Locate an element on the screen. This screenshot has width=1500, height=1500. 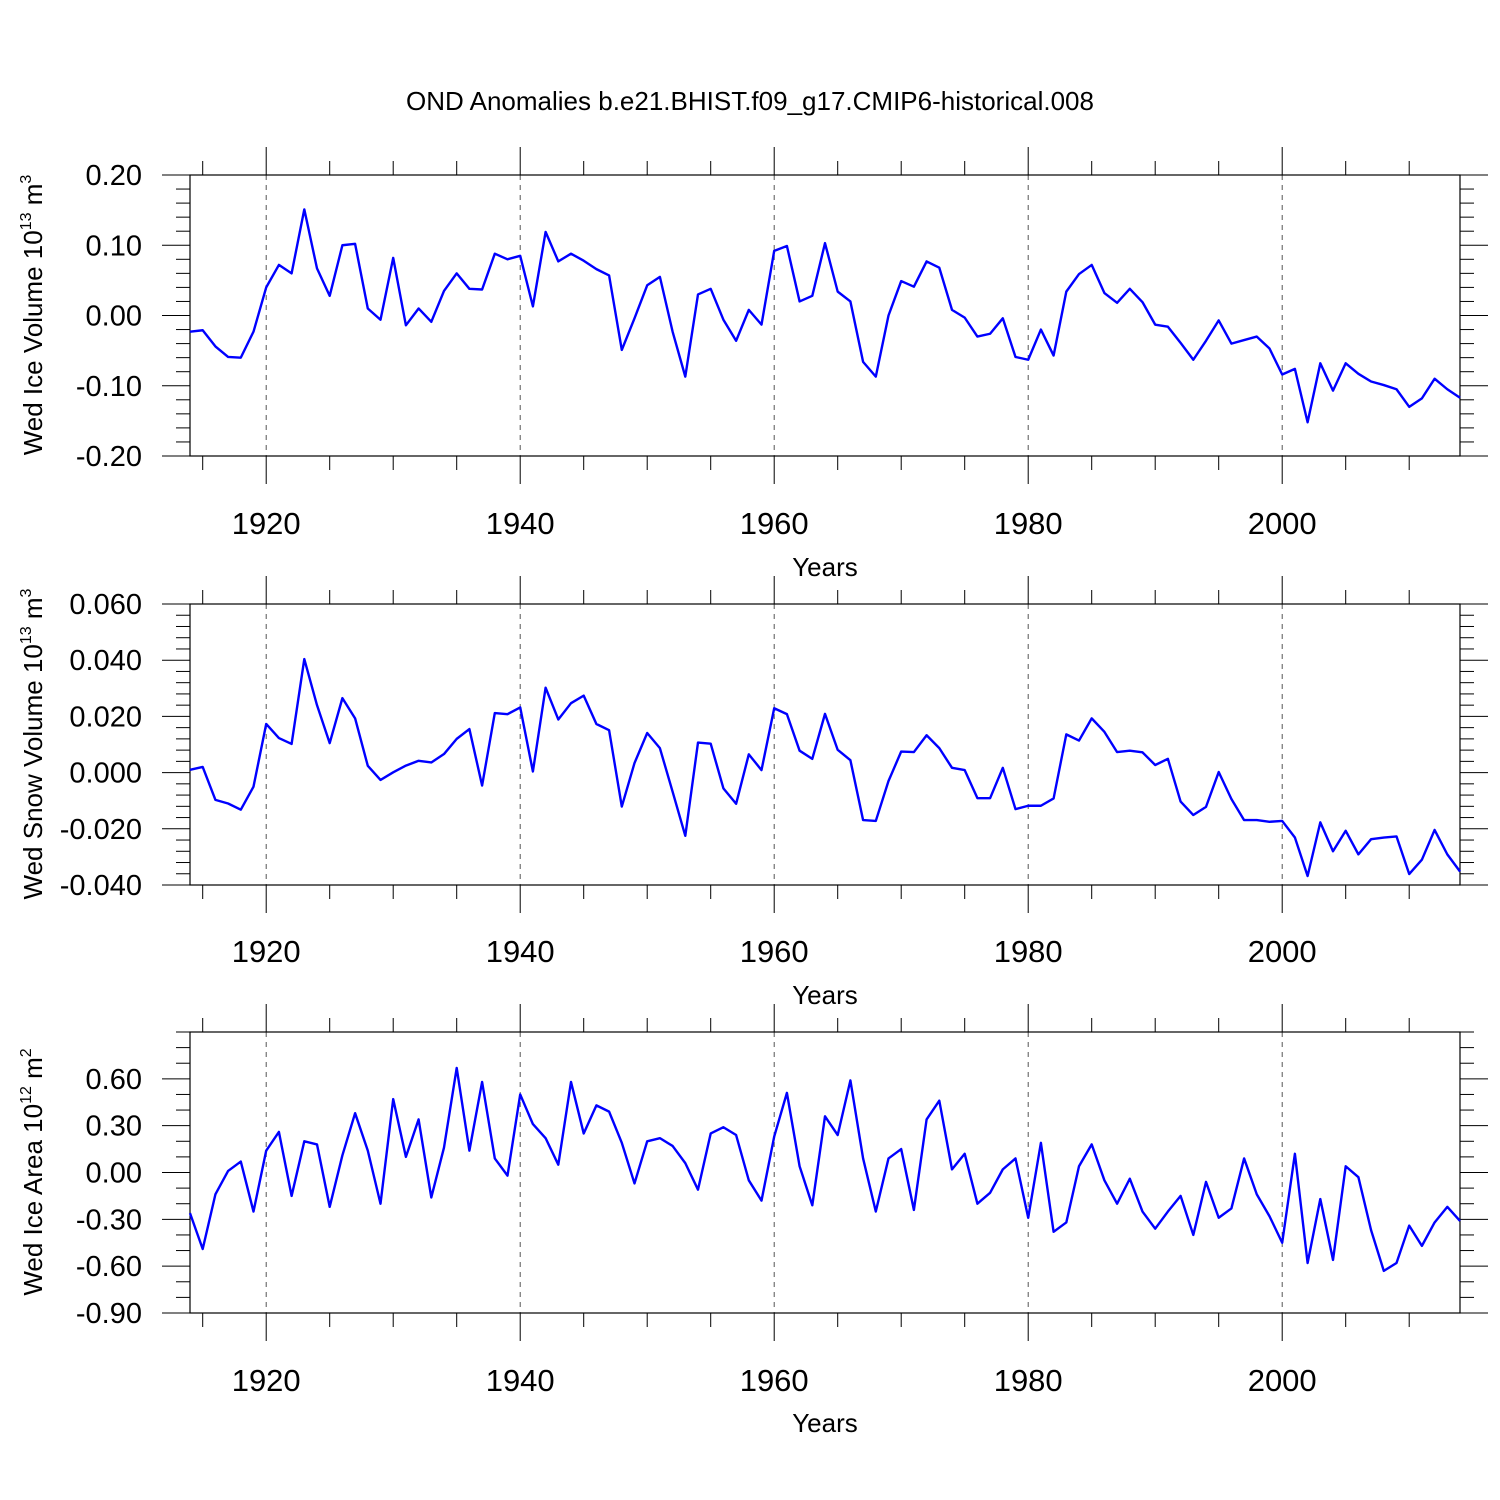
y-tick-label: 0.30 is located at coordinates (114, 1127).